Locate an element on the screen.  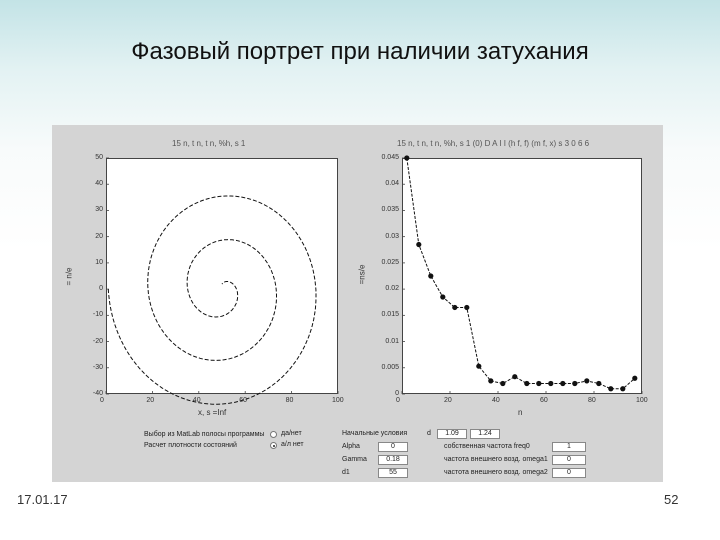
left-control-label-2: Расчет плотности состояний is located at coordinates (190, 445).